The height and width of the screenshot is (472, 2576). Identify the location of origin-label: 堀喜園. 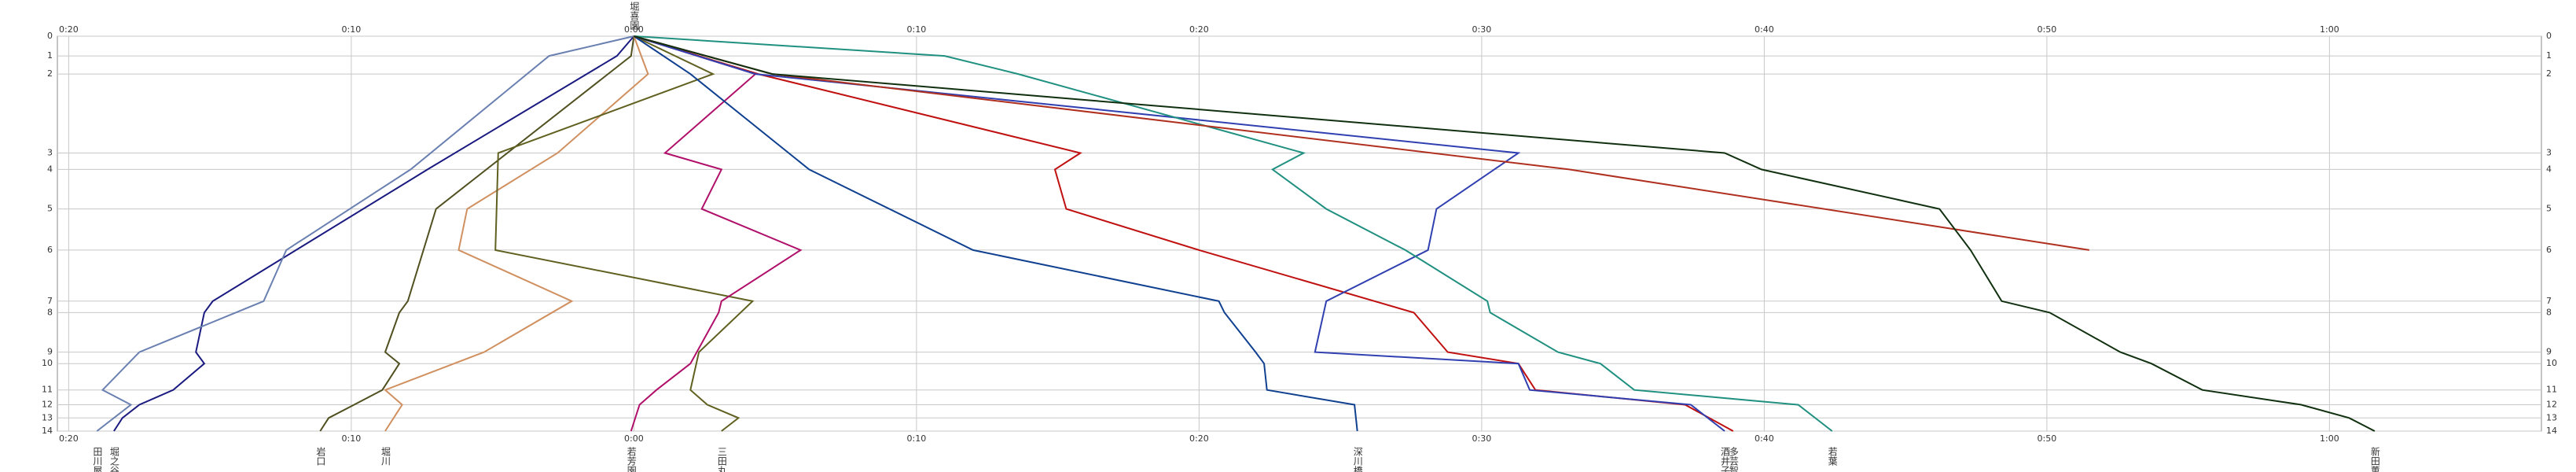
(634, 15).